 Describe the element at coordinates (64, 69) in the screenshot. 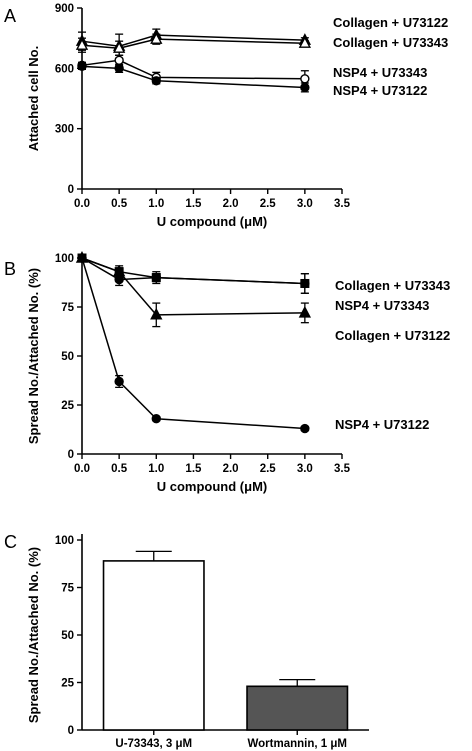

I see `y-tick-label: 600` at that location.